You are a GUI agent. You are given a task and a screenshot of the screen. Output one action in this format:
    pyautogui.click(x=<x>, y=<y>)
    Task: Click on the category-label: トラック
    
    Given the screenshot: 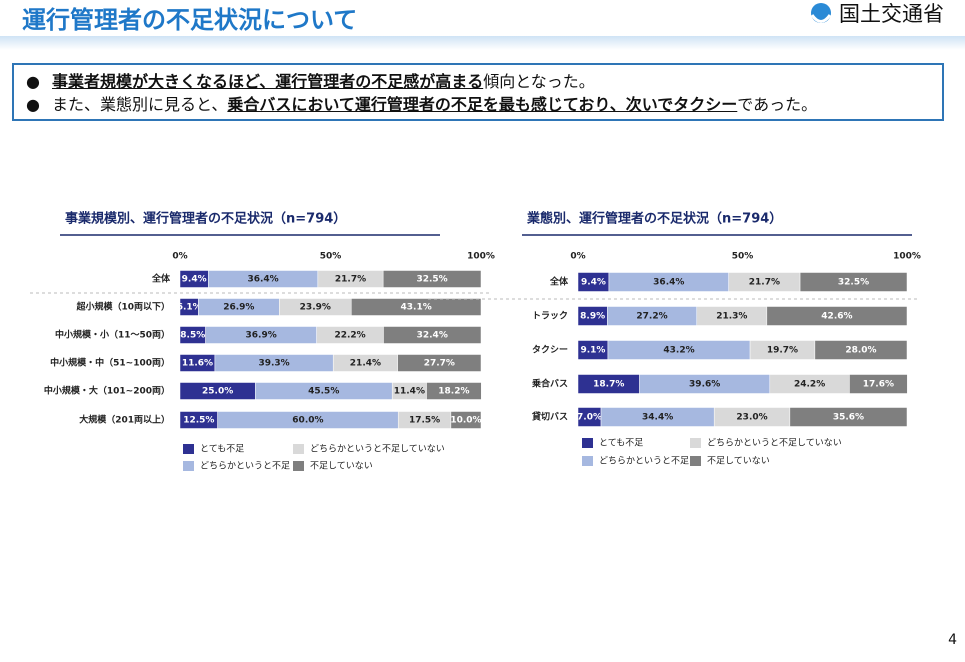 What is the action you would take?
    pyautogui.click(x=550, y=316)
    